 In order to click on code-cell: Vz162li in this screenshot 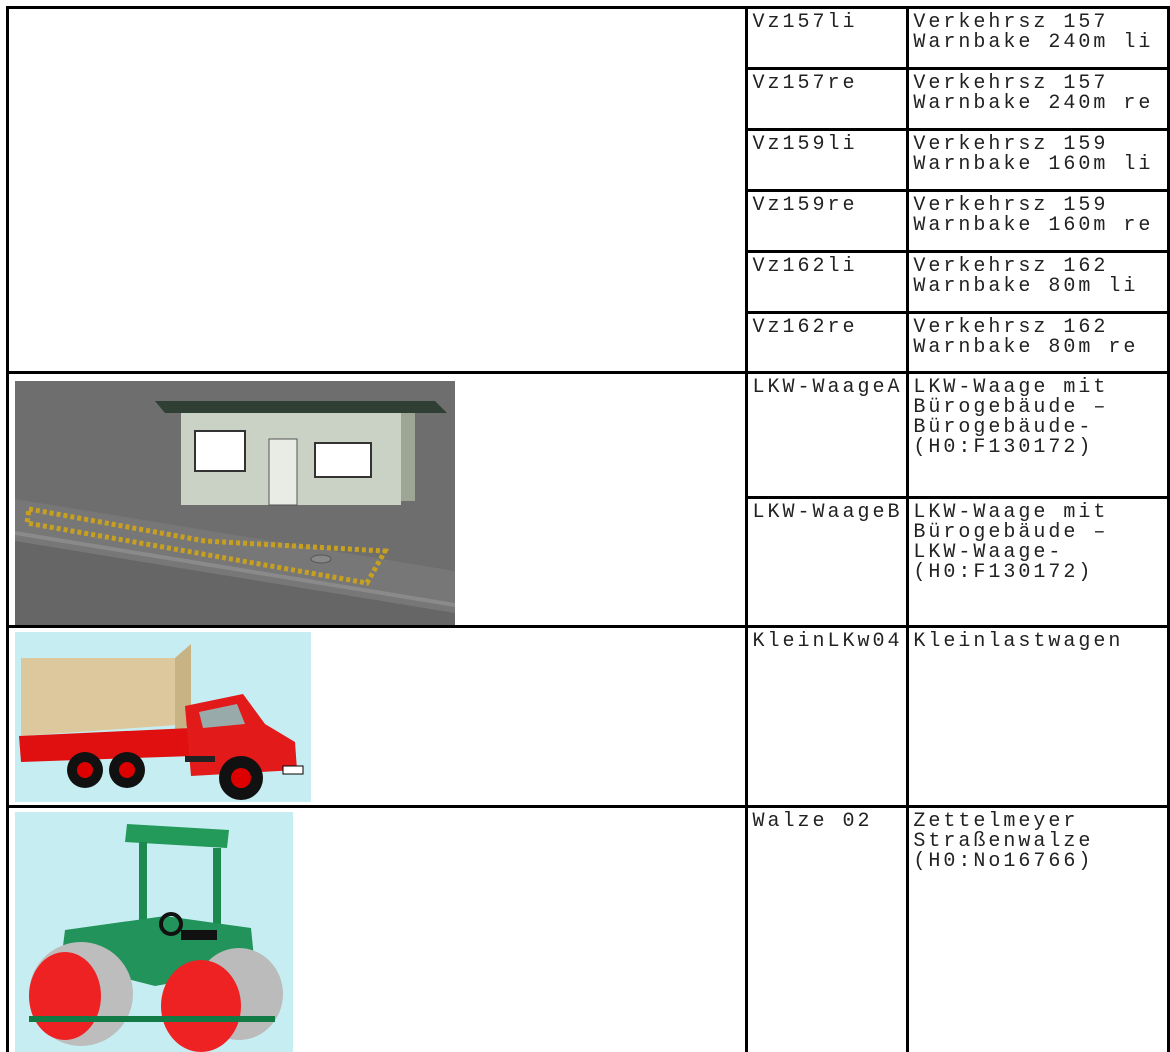, I will do `click(827, 282)`.